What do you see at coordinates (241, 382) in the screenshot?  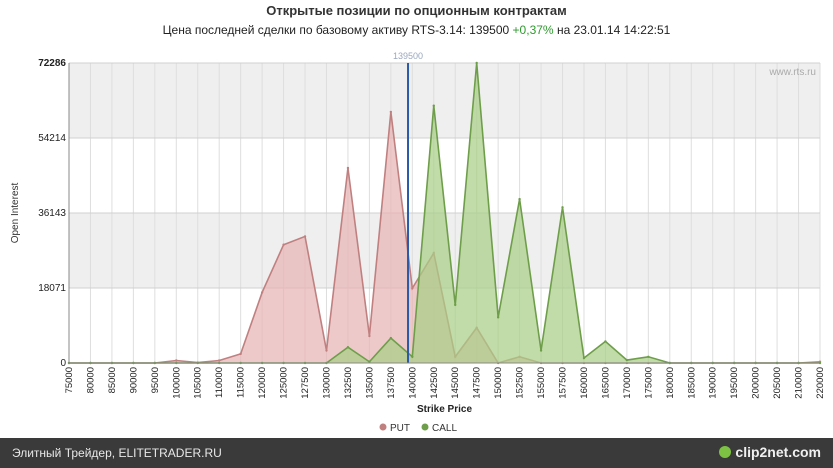 I see `x-tick-label: 115000` at bounding box center [241, 382].